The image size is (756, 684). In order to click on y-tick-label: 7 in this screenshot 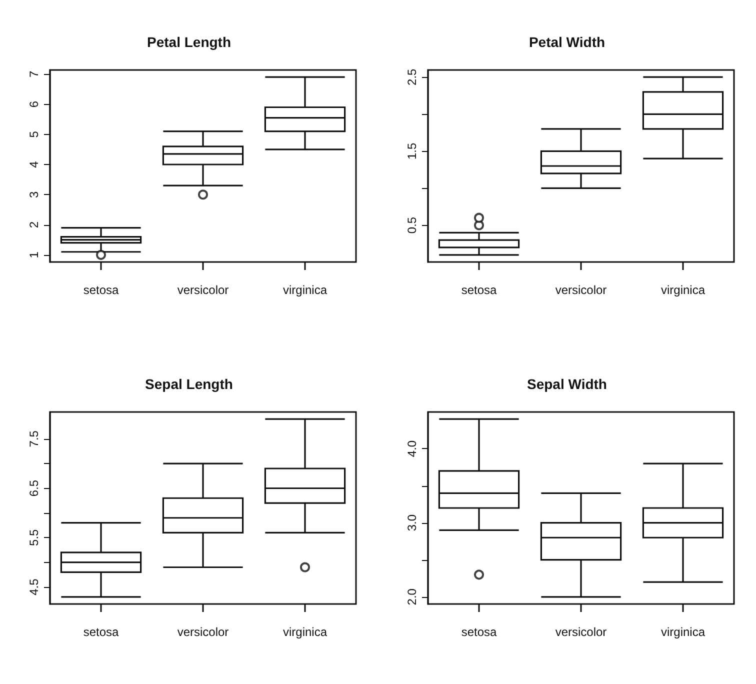, I will do `click(34, 74)`.